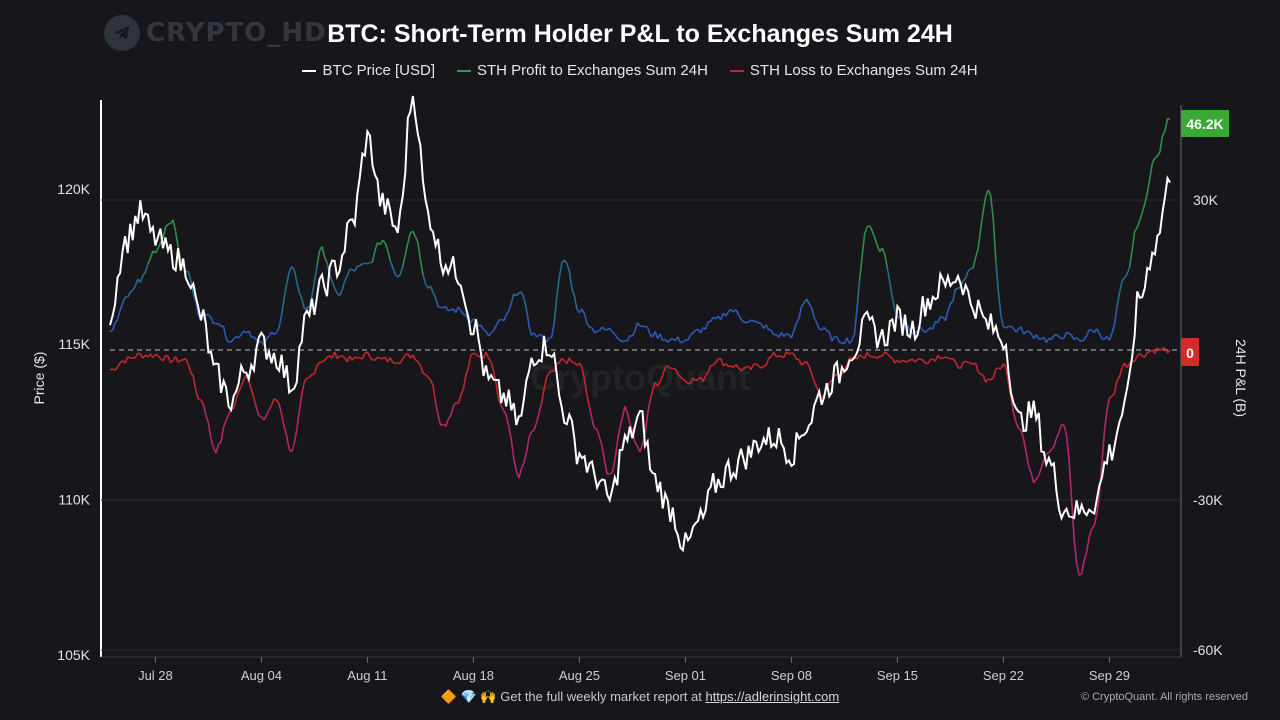  Describe the element at coordinates (473, 675) in the screenshot. I see `x-tick-label: Aug 18` at that location.